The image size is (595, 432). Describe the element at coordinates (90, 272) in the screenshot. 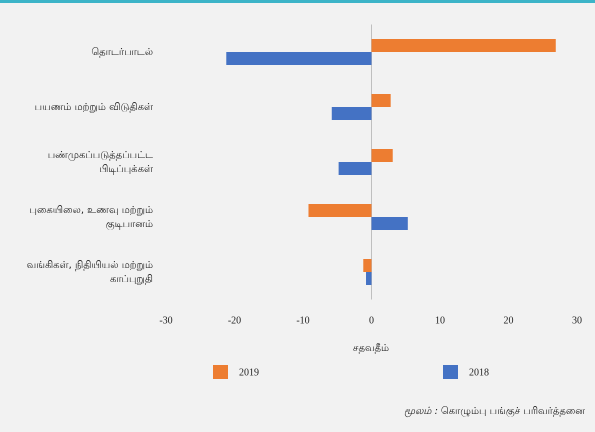

I see `y-tick-label: வங்கிகள், நிதியியல் மற்றும் காப்புறுதி` at that location.